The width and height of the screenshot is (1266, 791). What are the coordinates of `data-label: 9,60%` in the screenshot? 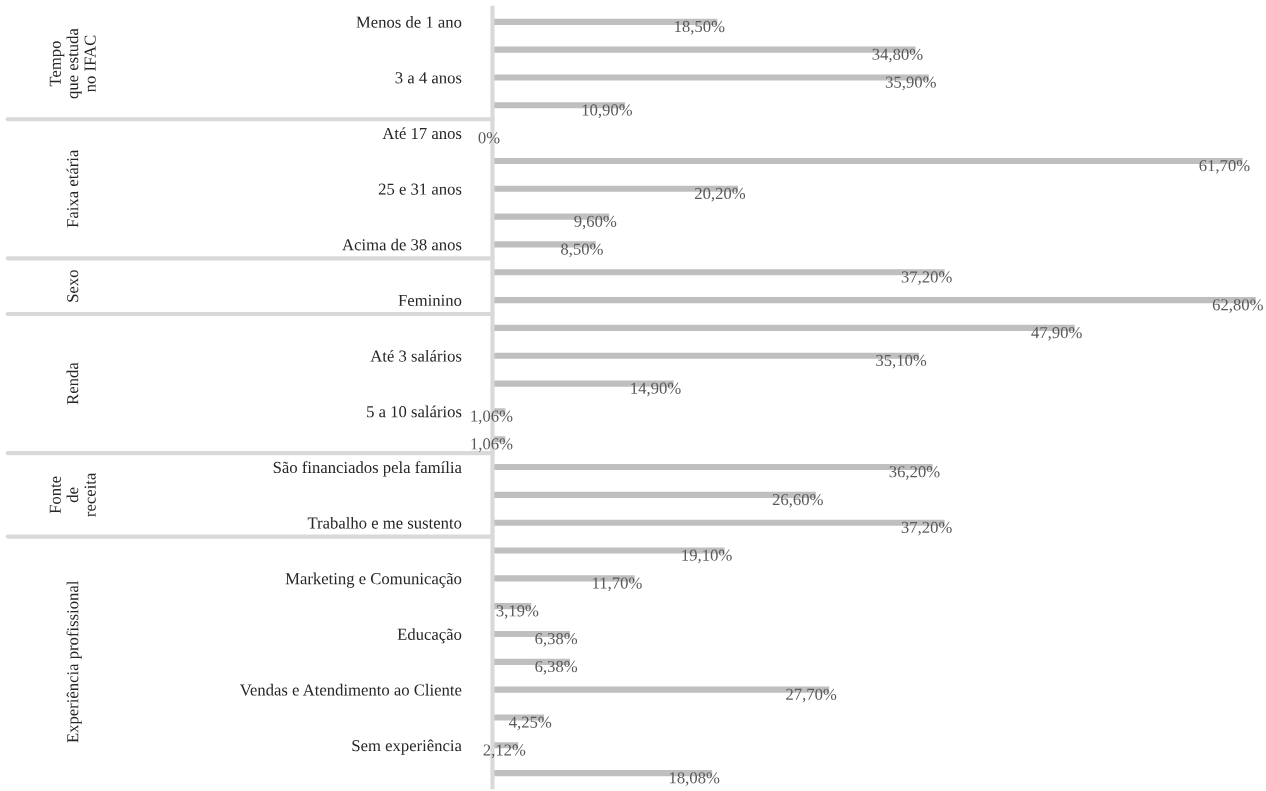 It's located at (595, 222).